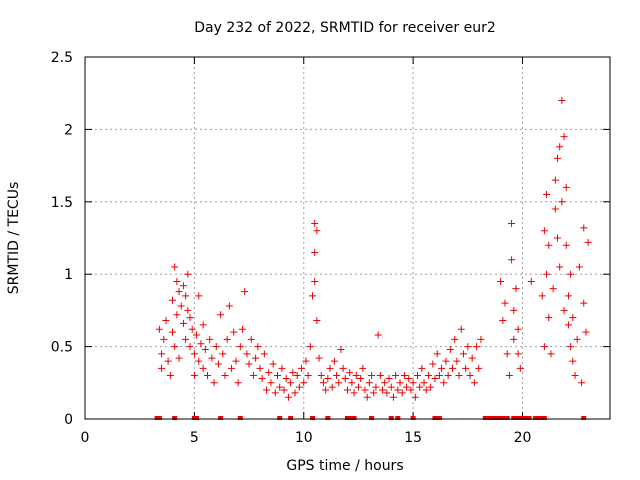 This screenshot has width=640, height=480. I want to click on x-tick-label: 20, so click(523, 438).